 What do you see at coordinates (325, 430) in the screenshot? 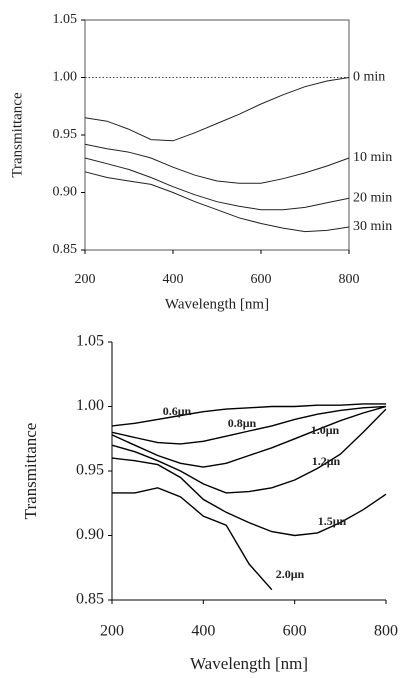
I see `series-label: 1.0μn` at bounding box center [325, 430].